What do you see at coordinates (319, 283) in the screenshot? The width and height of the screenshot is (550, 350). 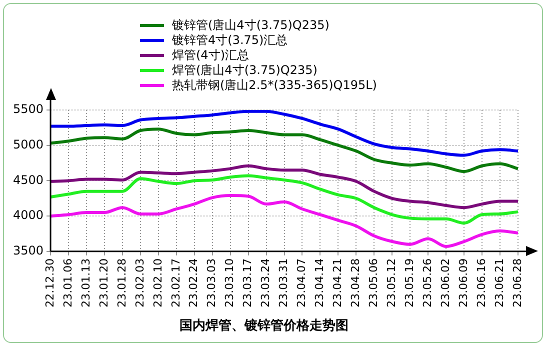 I see `x-tick-label: 23.04.14` at bounding box center [319, 283].